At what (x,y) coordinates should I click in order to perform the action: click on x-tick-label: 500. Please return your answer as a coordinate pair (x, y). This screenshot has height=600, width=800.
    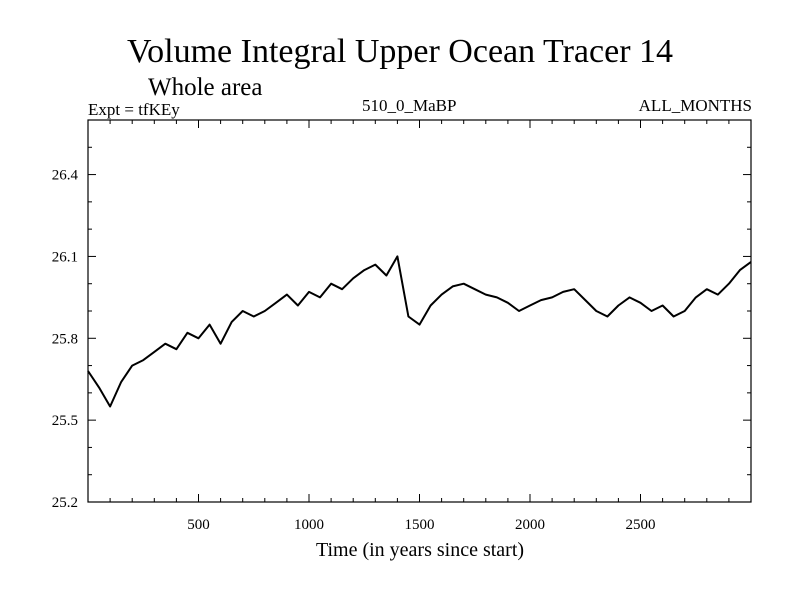
    Looking at the image, I should click on (198, 525).